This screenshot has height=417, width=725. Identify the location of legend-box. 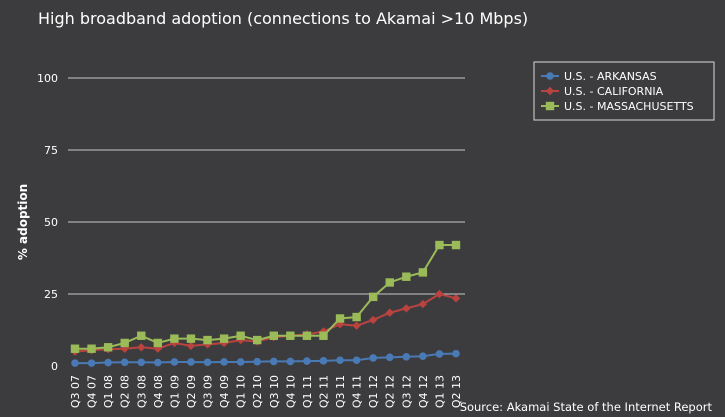
(624, 91).